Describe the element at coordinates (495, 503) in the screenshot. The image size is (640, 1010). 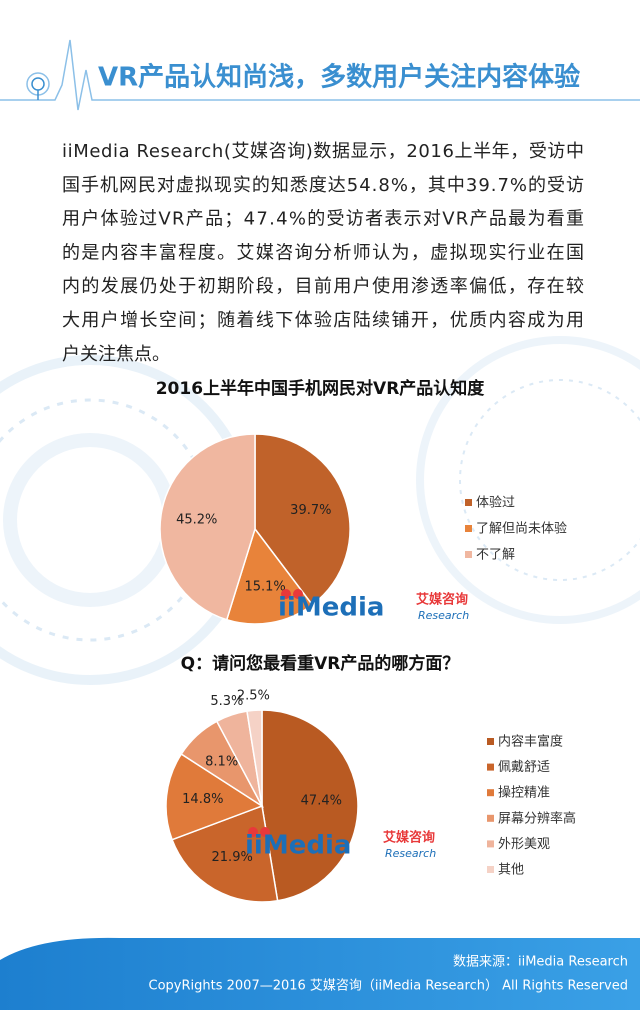
I see `legend-label: 体验过` at that location.